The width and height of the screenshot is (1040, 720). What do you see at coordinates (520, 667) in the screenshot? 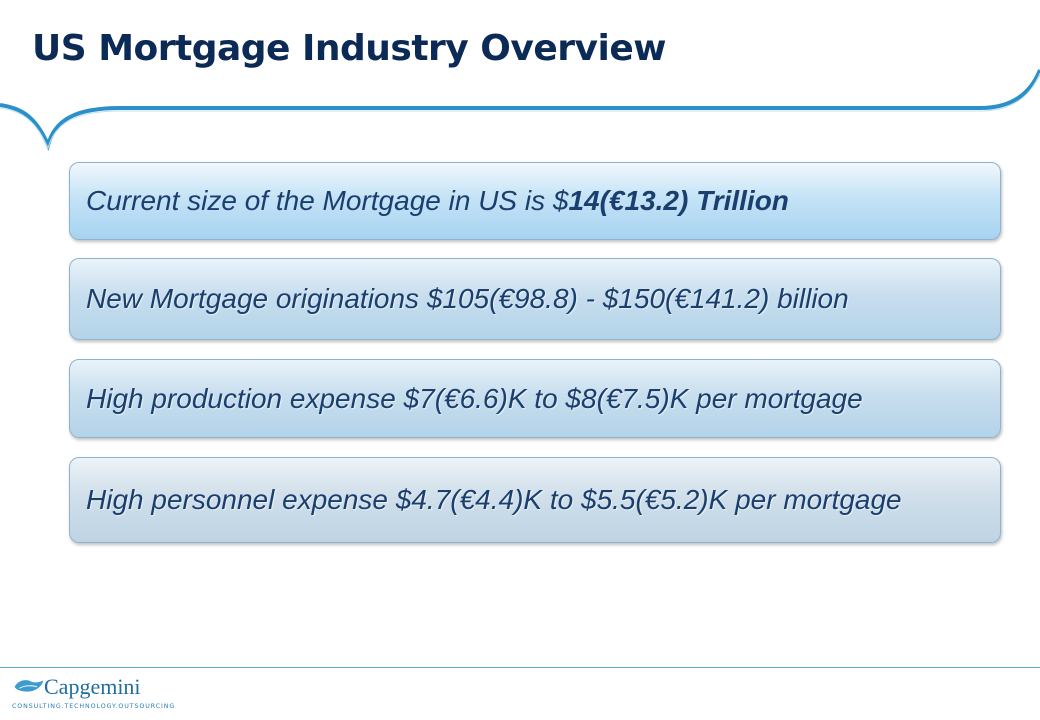
I see `footer-divider` at bounding box center [520, 667].